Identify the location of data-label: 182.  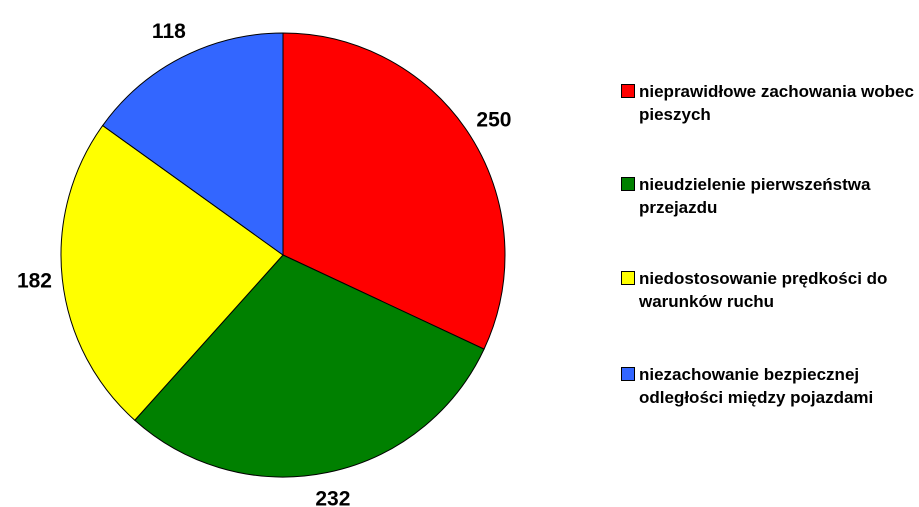
(34, 281).